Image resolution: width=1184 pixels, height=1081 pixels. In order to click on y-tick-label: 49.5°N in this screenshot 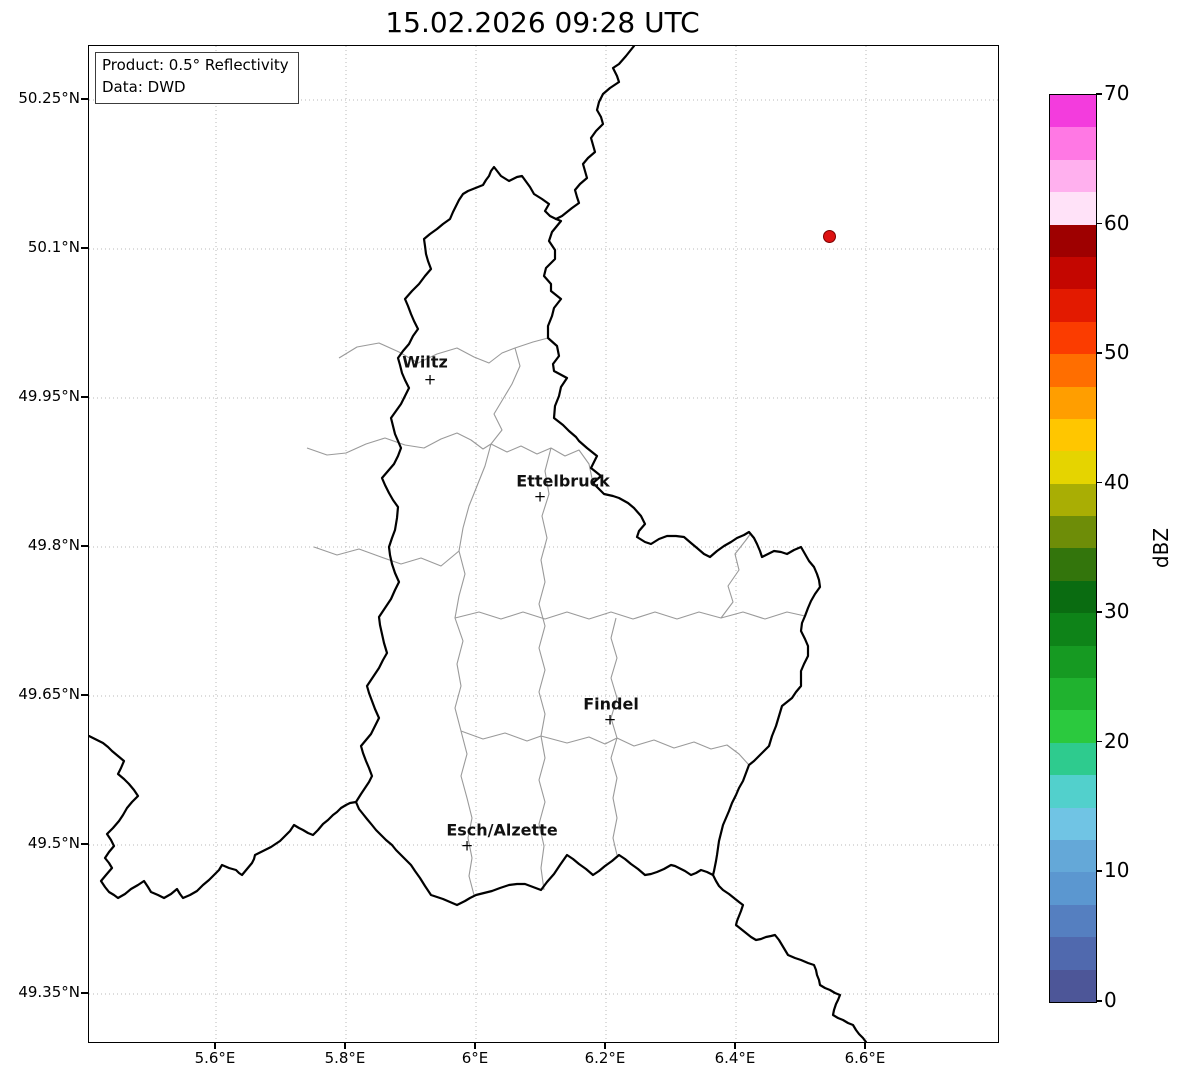, I will do `click(53, 843)`.